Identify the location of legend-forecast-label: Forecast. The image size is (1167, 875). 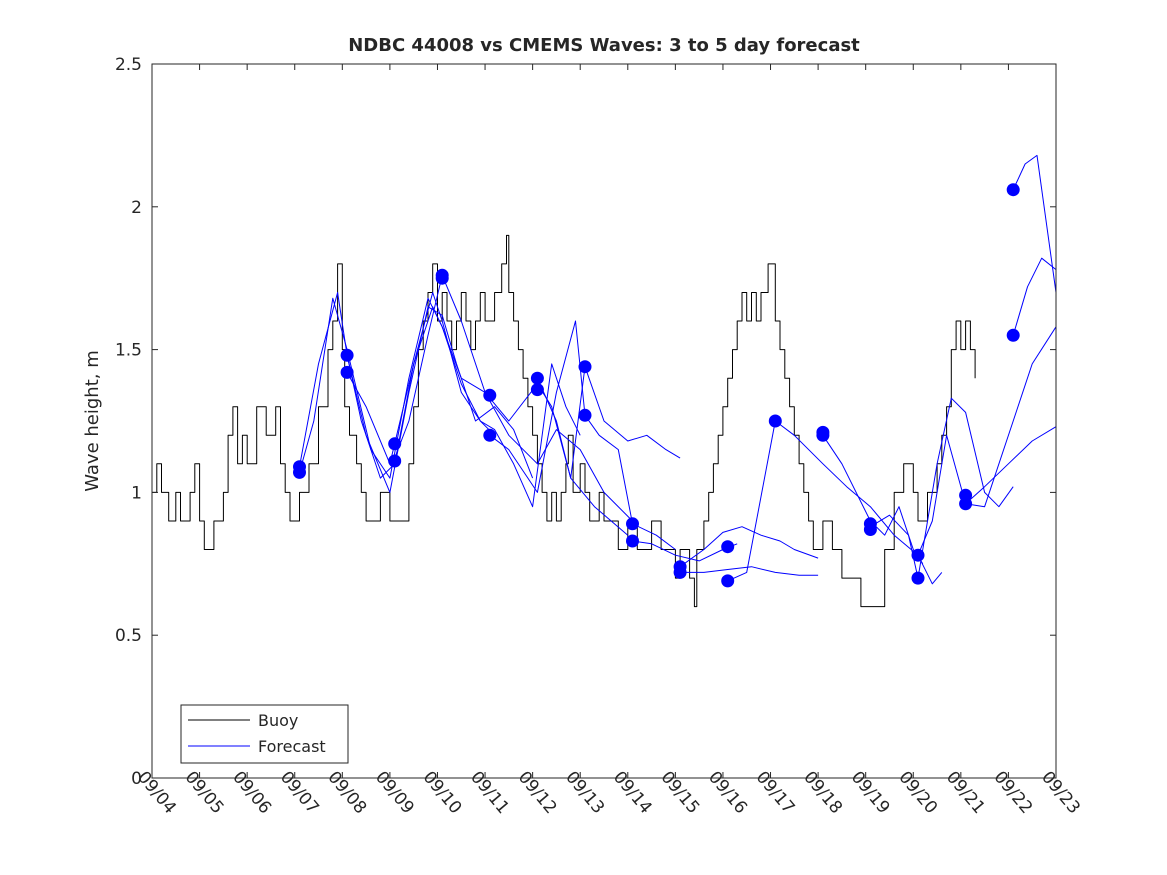
(292, 746).